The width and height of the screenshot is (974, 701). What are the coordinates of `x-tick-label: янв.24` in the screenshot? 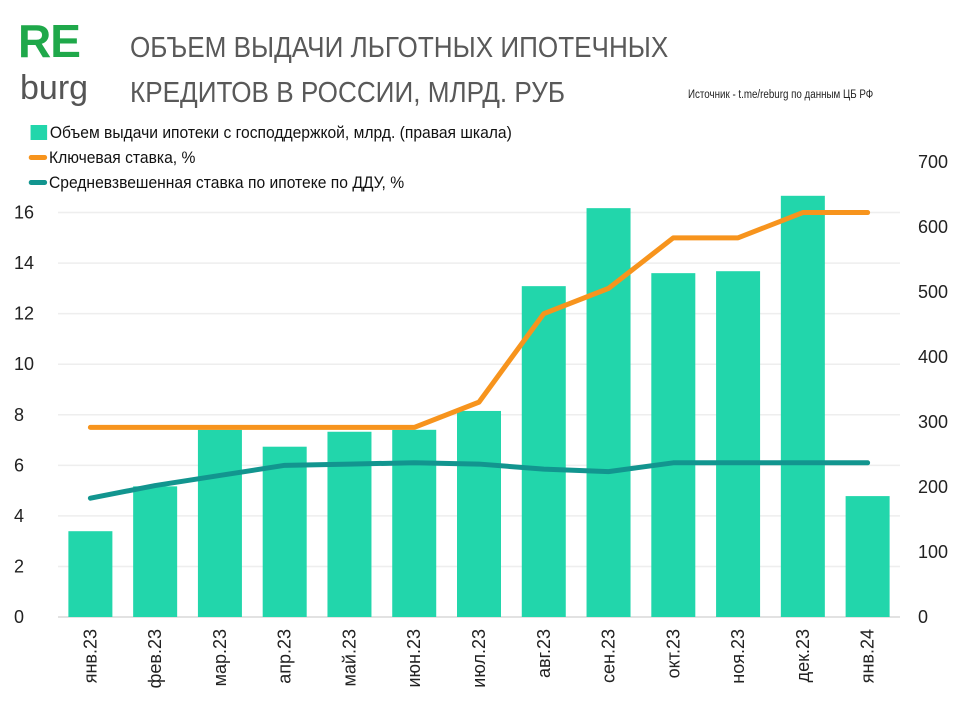 It's located at (868, 656).